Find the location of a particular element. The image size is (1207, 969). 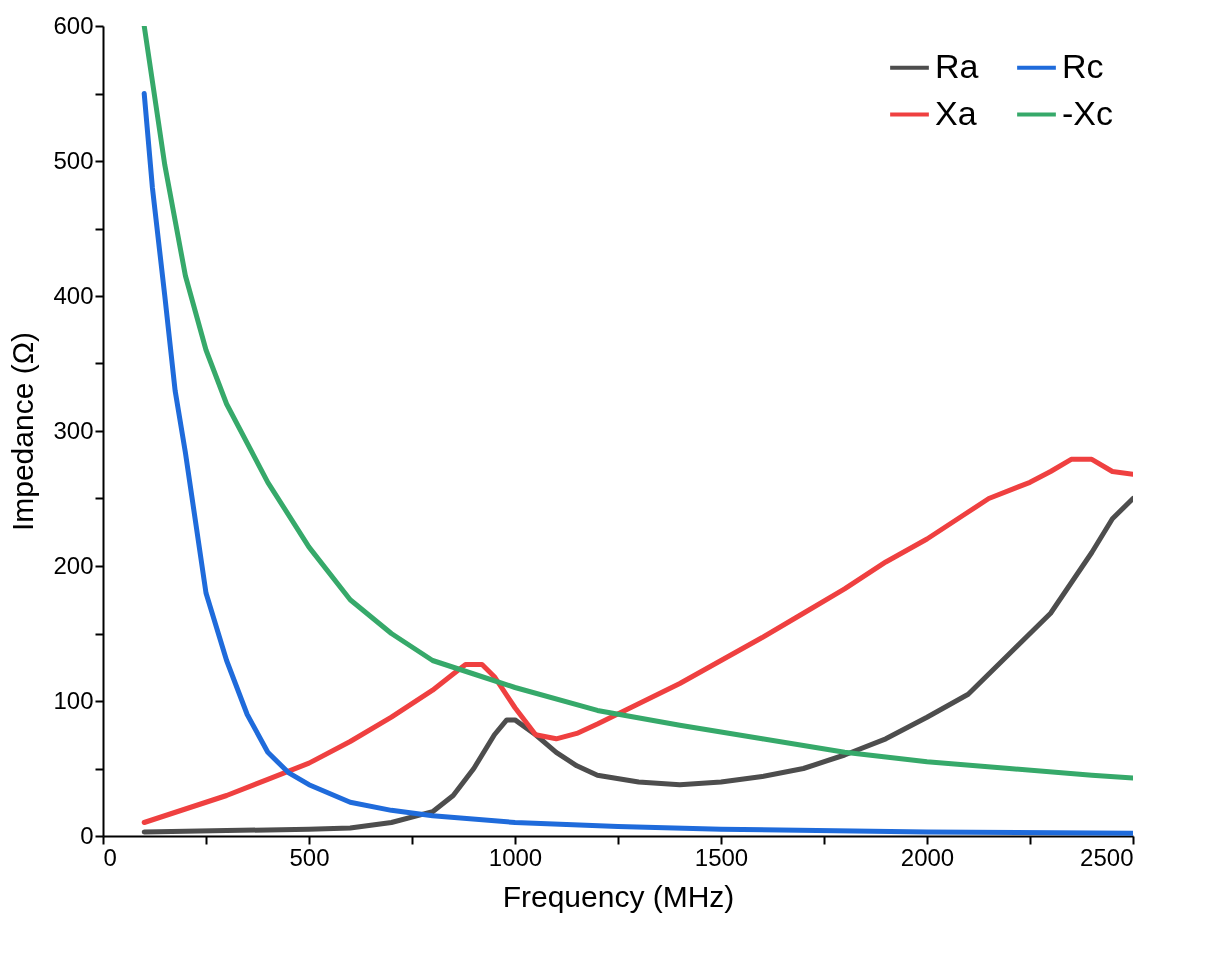

legend-label: Ra is located at coordinates (957, 65).